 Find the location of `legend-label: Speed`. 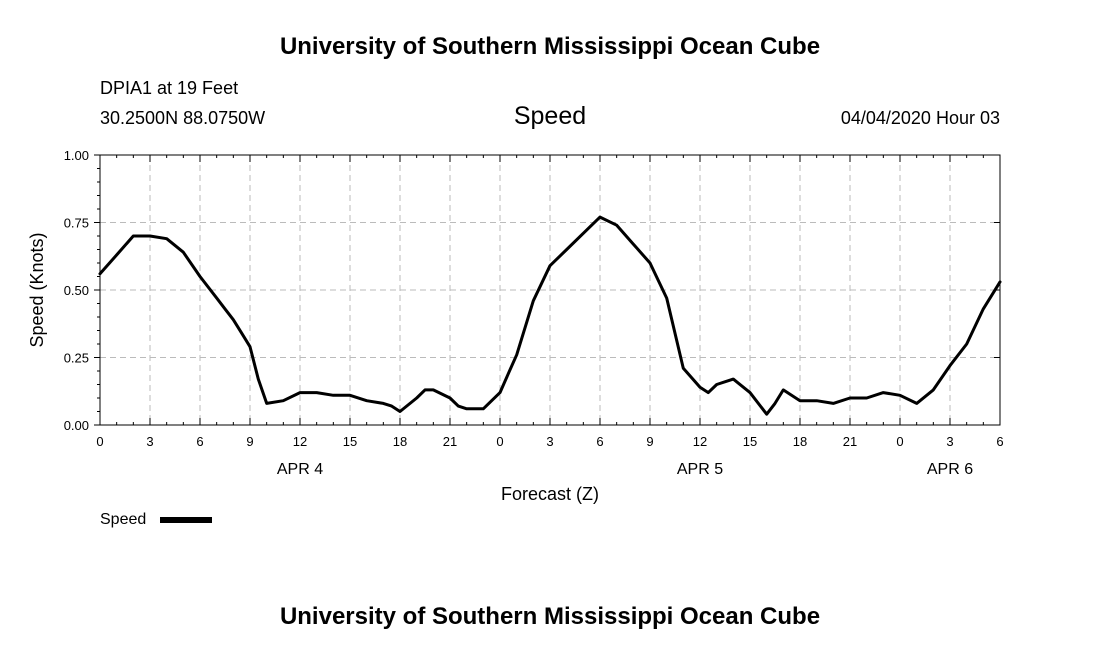

legend-label: Speed is located at coordinates (123, 519).